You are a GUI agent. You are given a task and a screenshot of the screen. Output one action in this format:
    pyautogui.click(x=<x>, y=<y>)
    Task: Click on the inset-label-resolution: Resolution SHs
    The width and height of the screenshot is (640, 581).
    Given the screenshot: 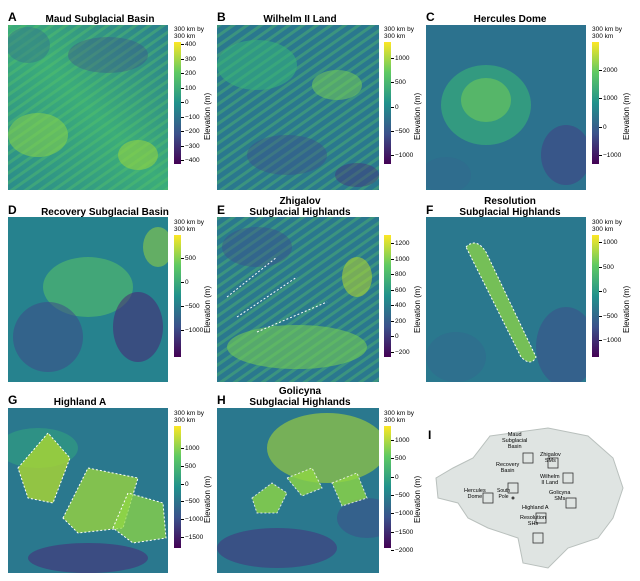 What is the action you would take?
    pyautogui.click(x=533, y=521)
    